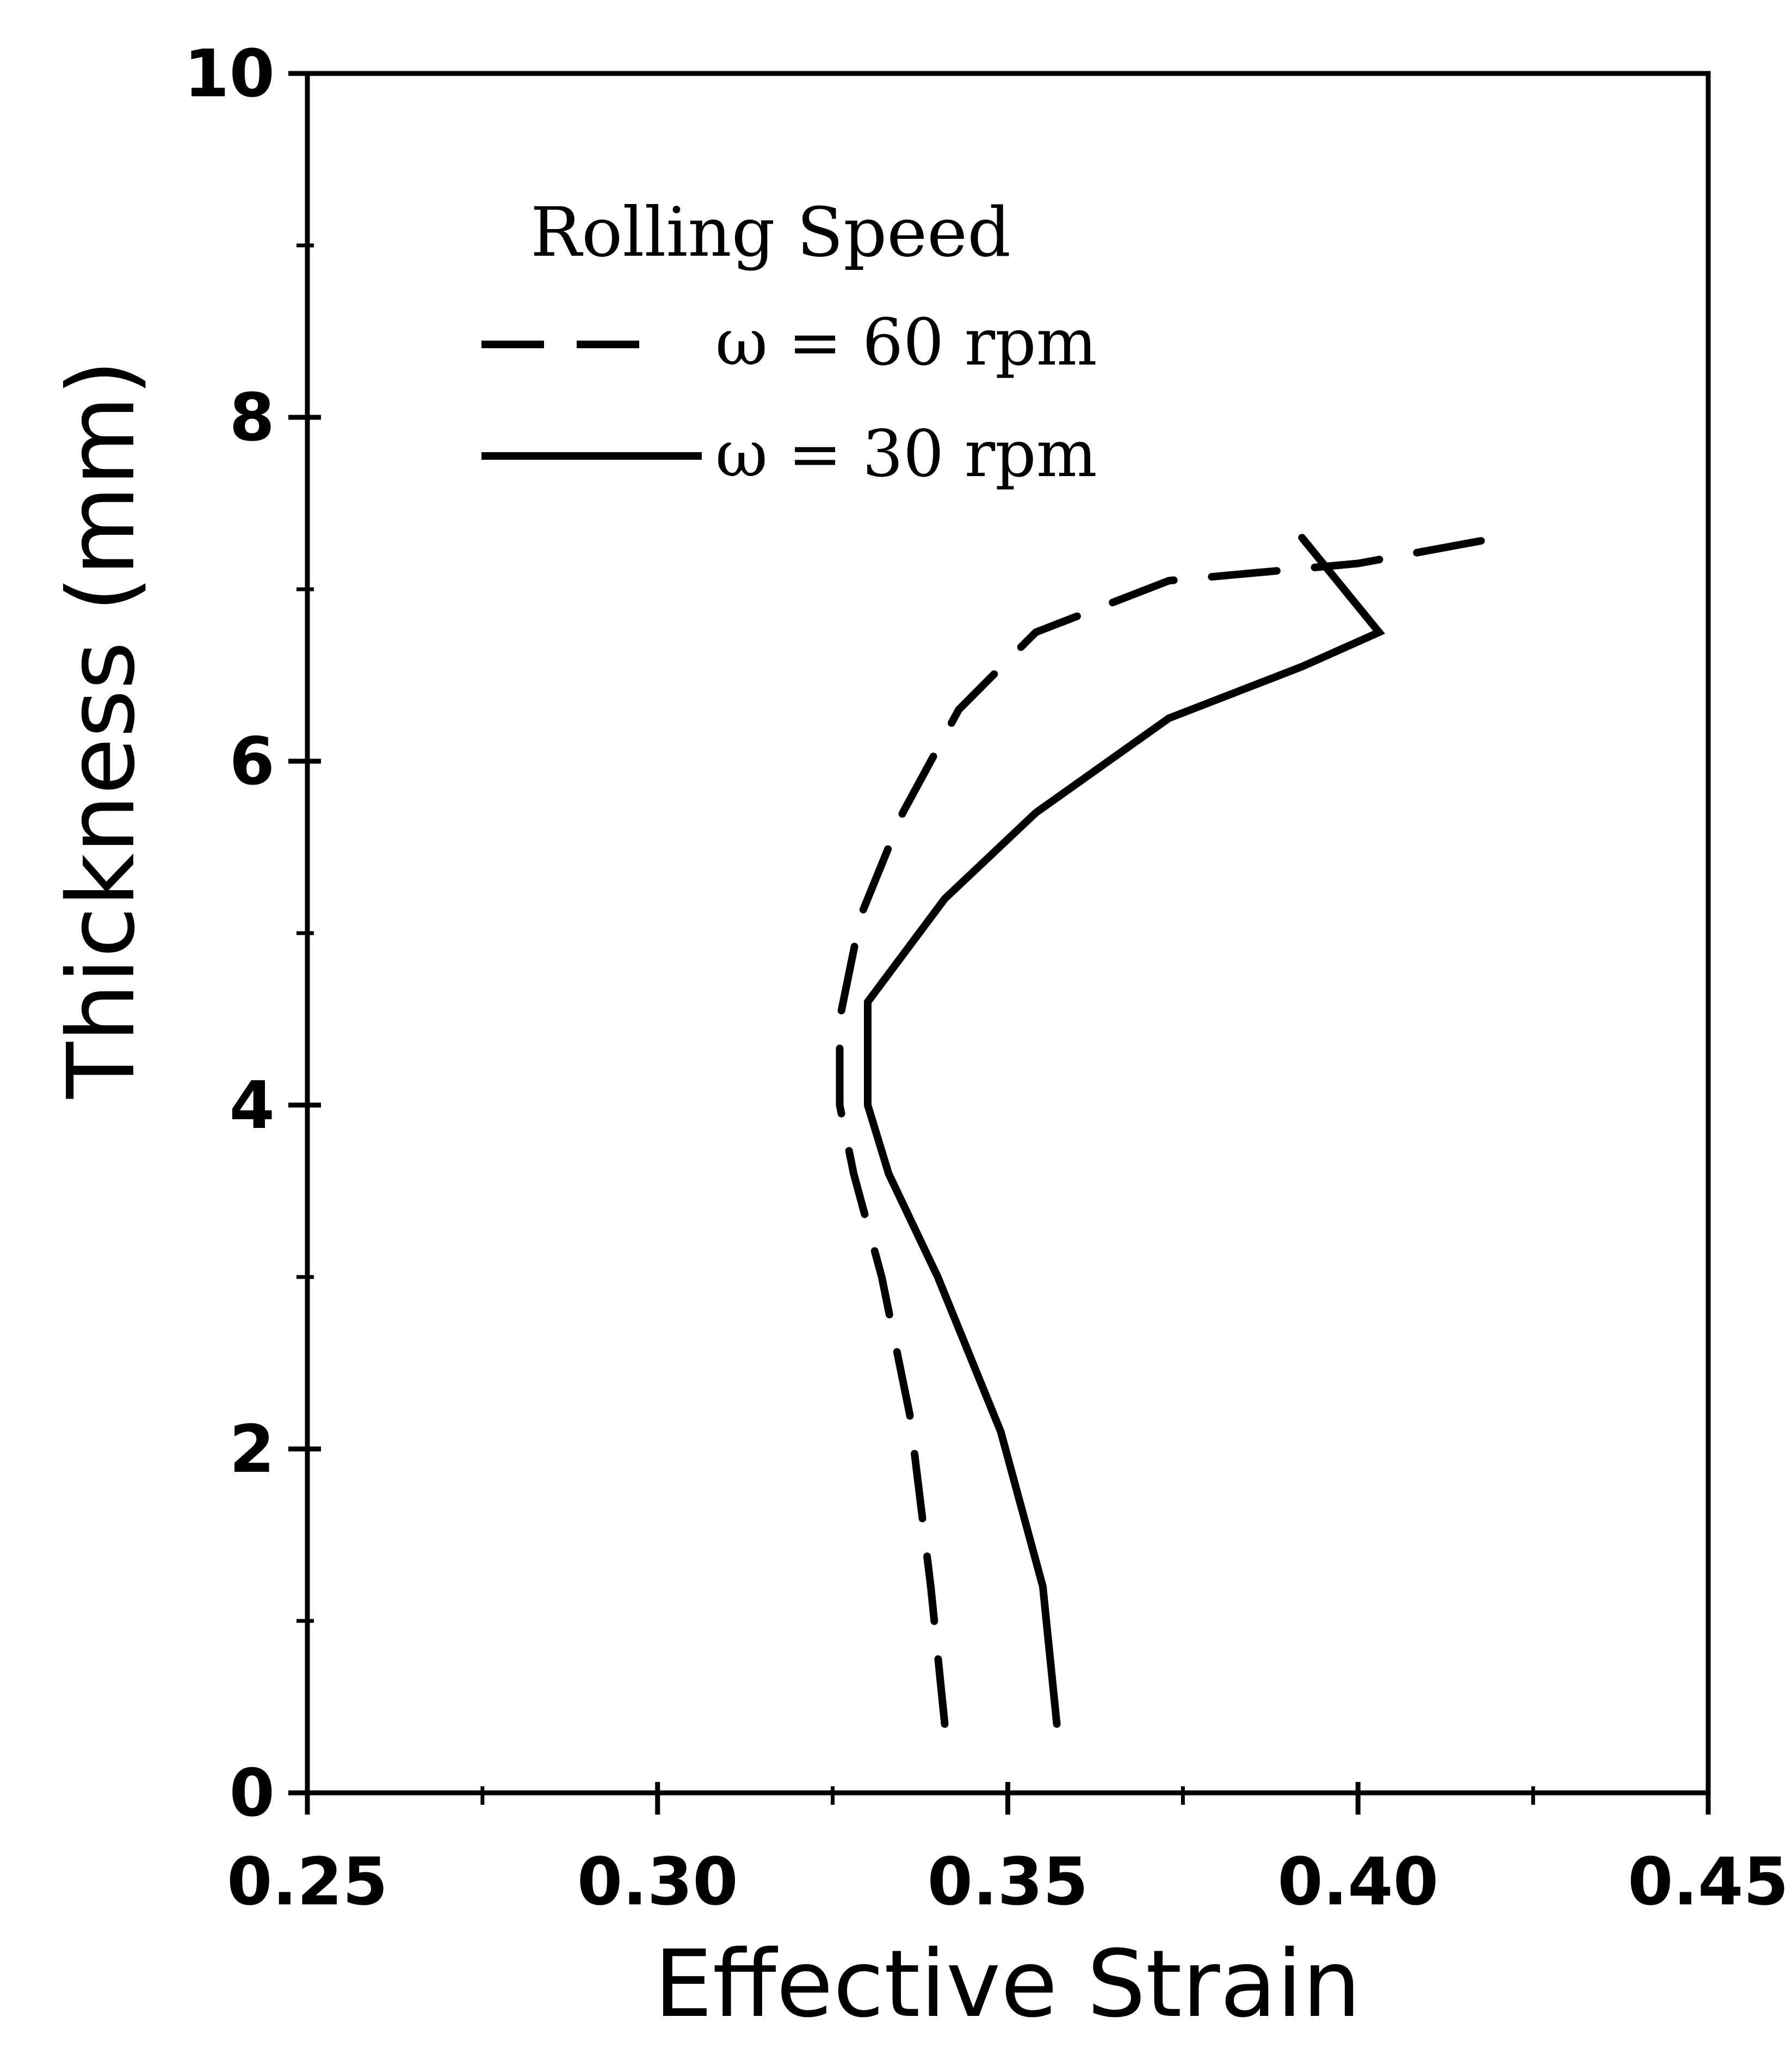 The height and width of the screenshot is (2054, 1792). Describe the element at coordinates (252, 762) in the screenshot. I see `y-tick-label: 6` at that location.